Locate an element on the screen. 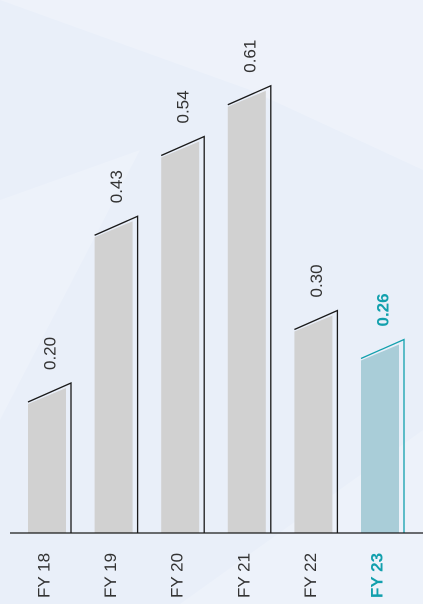  value-label: 0.61 is located at coordinates (249, 56).